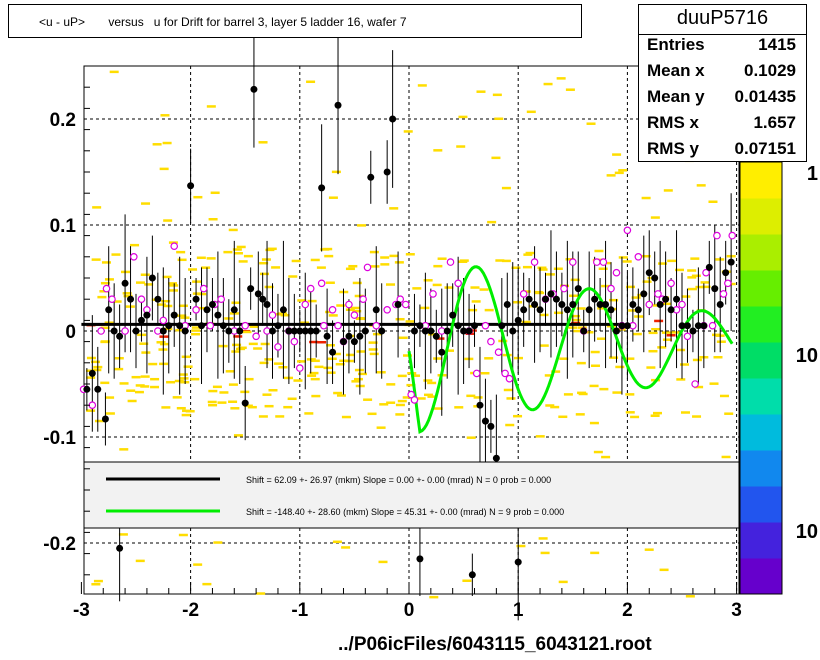 The width and height of the screenshot is (820, 660). I want to click on palette-label: 10, so click(807, 532).